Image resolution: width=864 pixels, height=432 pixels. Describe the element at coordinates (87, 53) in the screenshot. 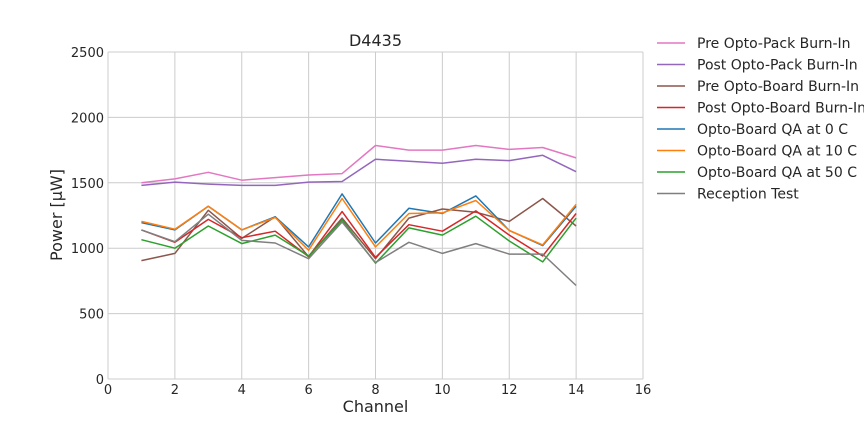

I see `y-tick-label: 2500` at that location.